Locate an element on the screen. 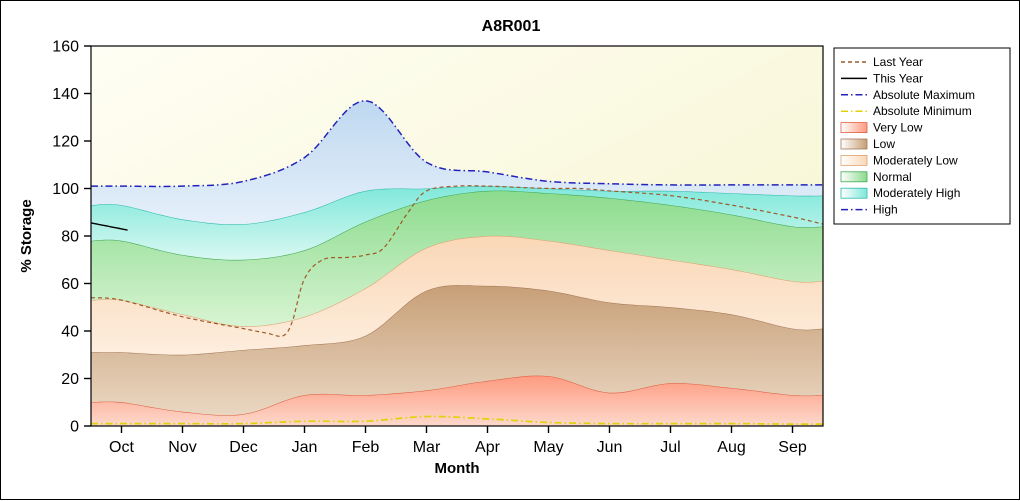 This screenshot has width=1020, height=501. legend-label: Very Low is located at coordinates (898, 128).